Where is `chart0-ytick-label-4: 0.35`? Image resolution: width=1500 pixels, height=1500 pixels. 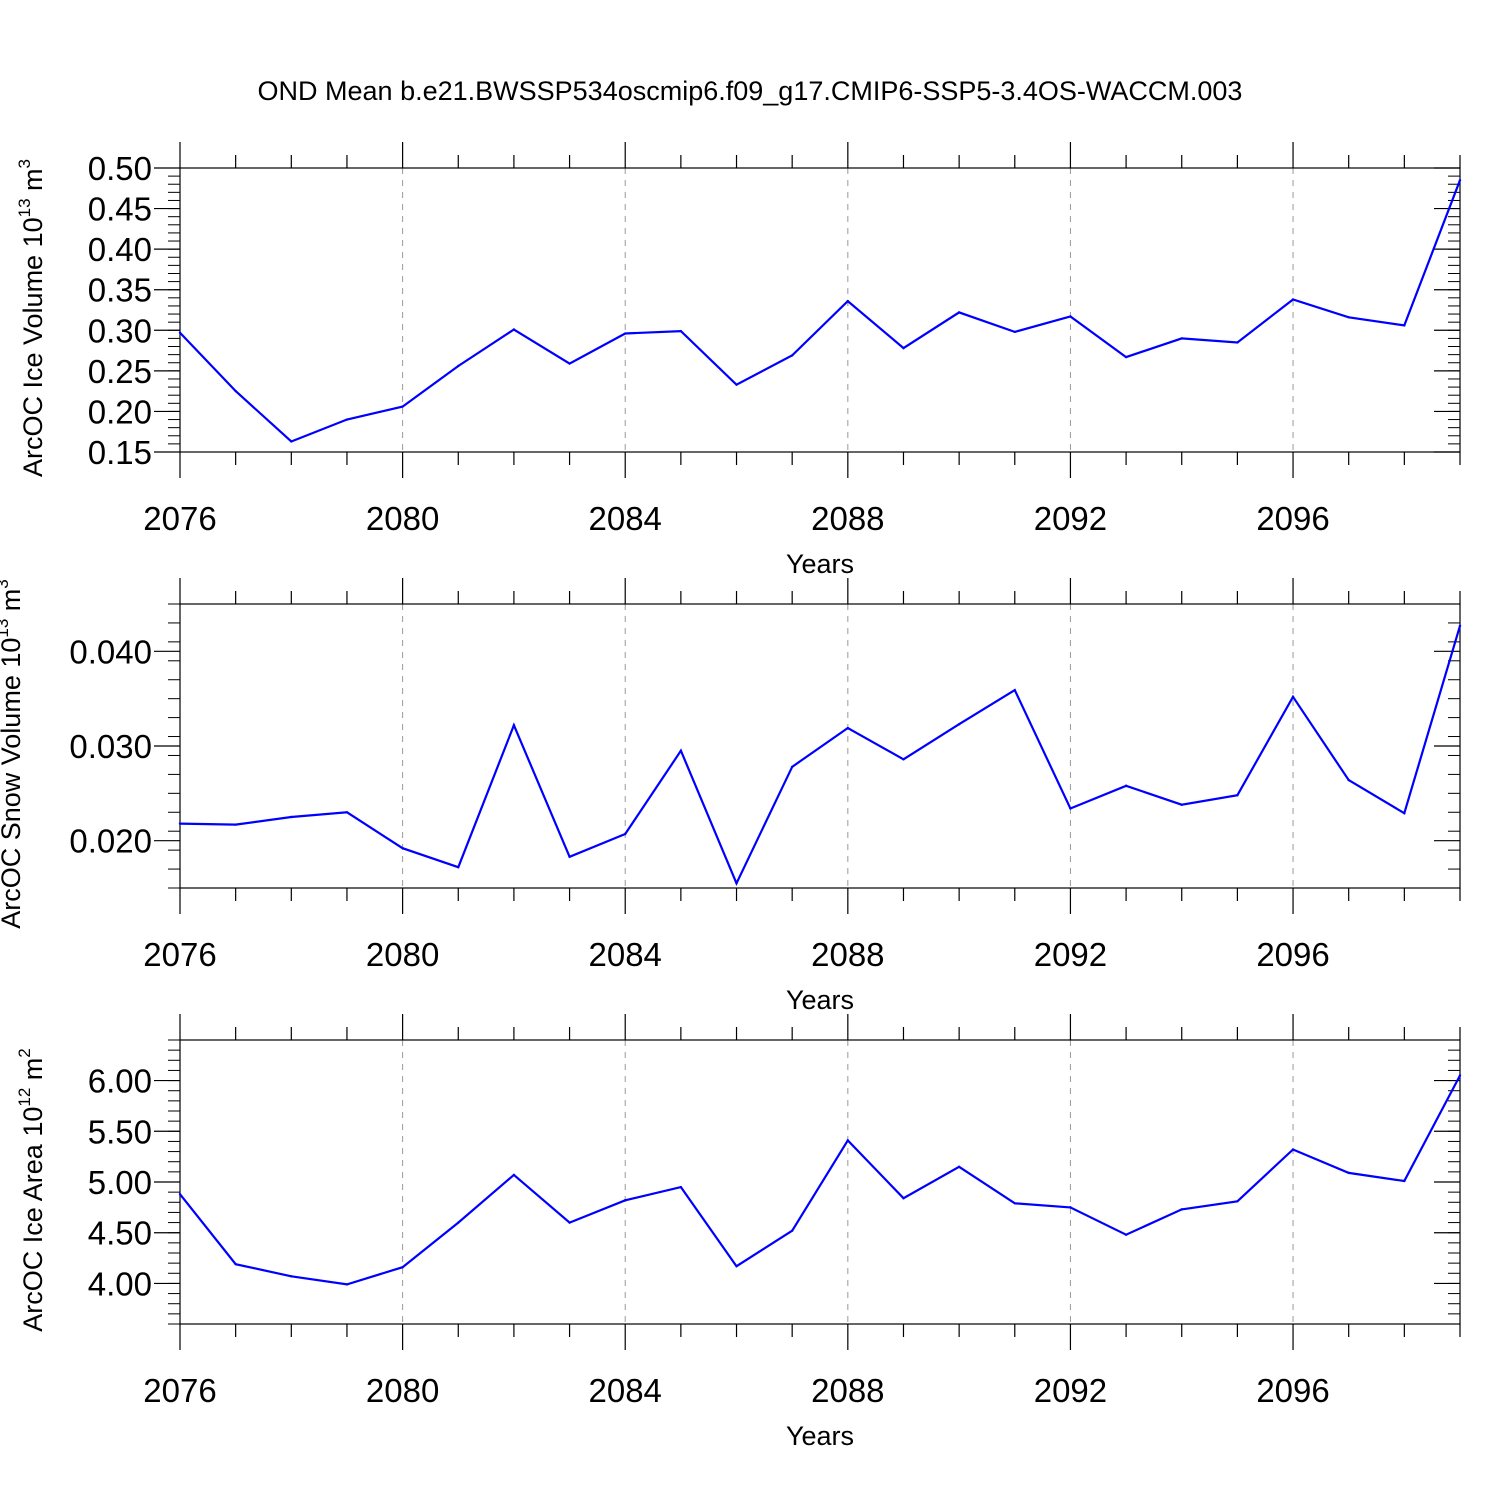 chart0-ytick-label-4: 0.35 is located at coordinates (120, 290).